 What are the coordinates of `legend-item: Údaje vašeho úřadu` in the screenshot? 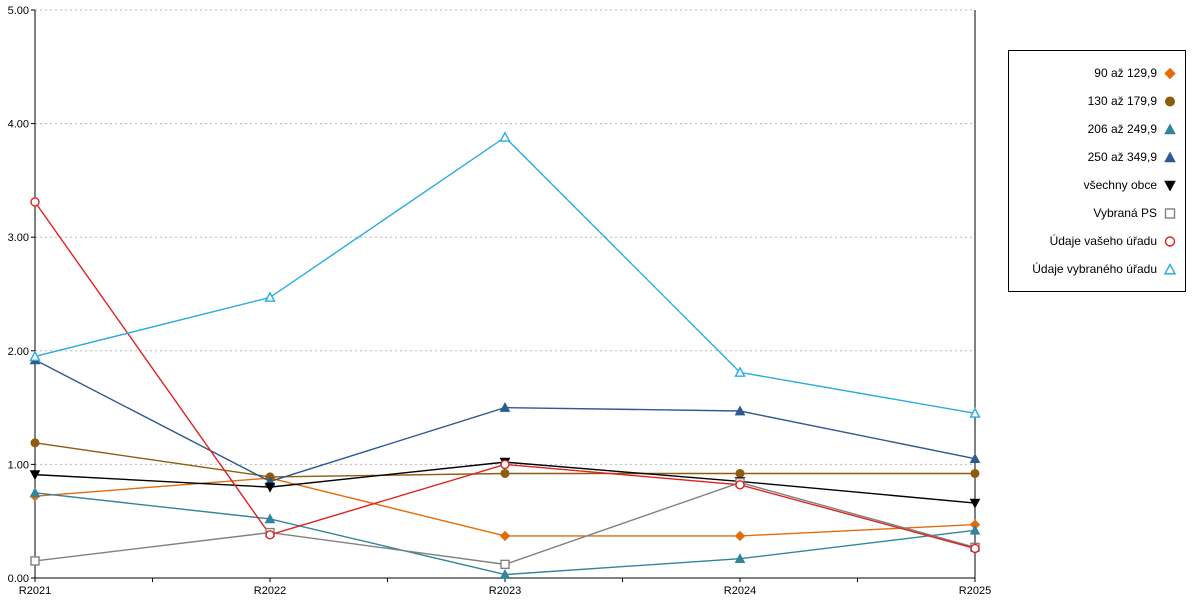 It's located at (1097, 241).